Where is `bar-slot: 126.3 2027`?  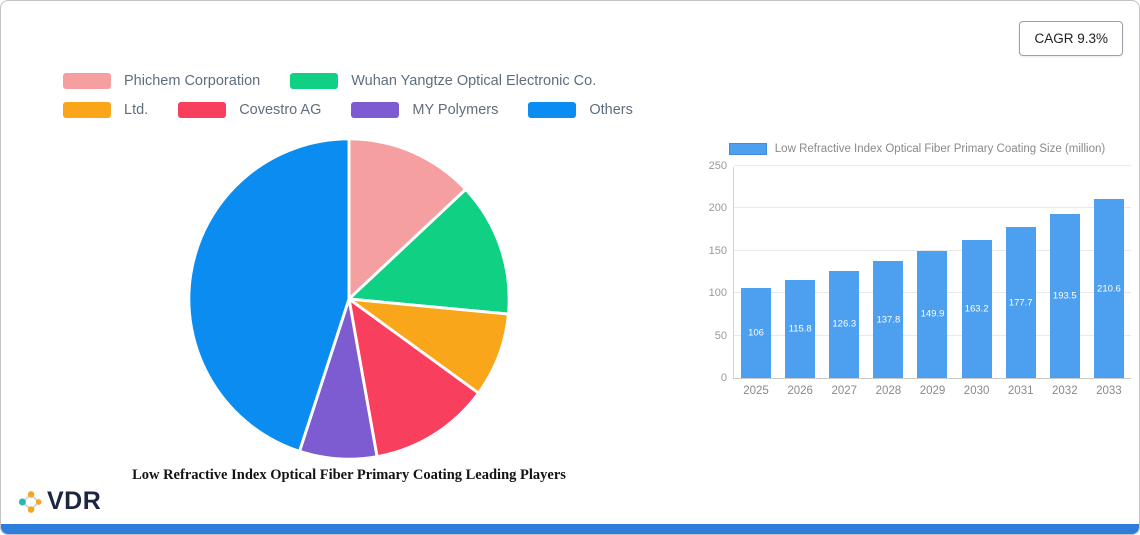
bar-slot: 126.3 2027 is located at coordinates (844, 282).